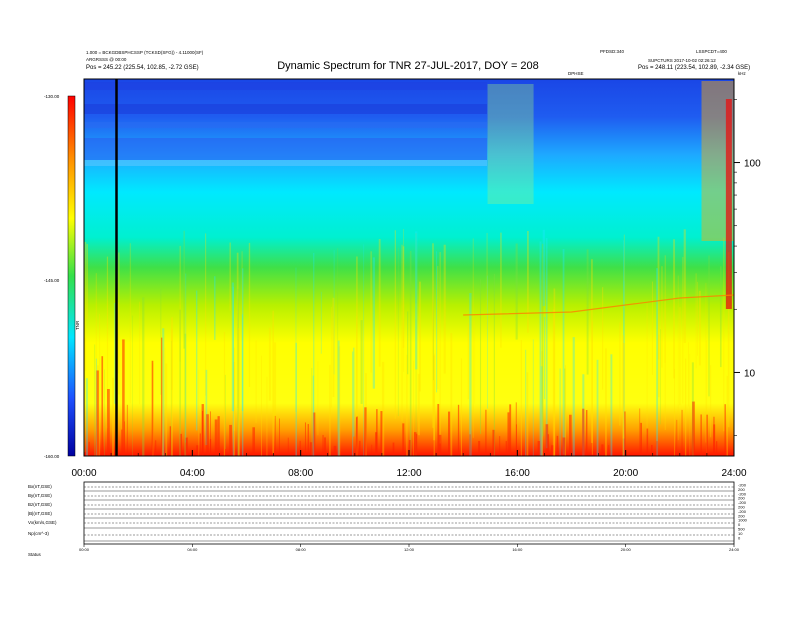 Image resolution: width=792 pixels, height=617 pixels. What do you see at coordinates (742, 493) in the screenshot?
I see `bottom-right-tick-2: -200` at bounding box center [742, 493].